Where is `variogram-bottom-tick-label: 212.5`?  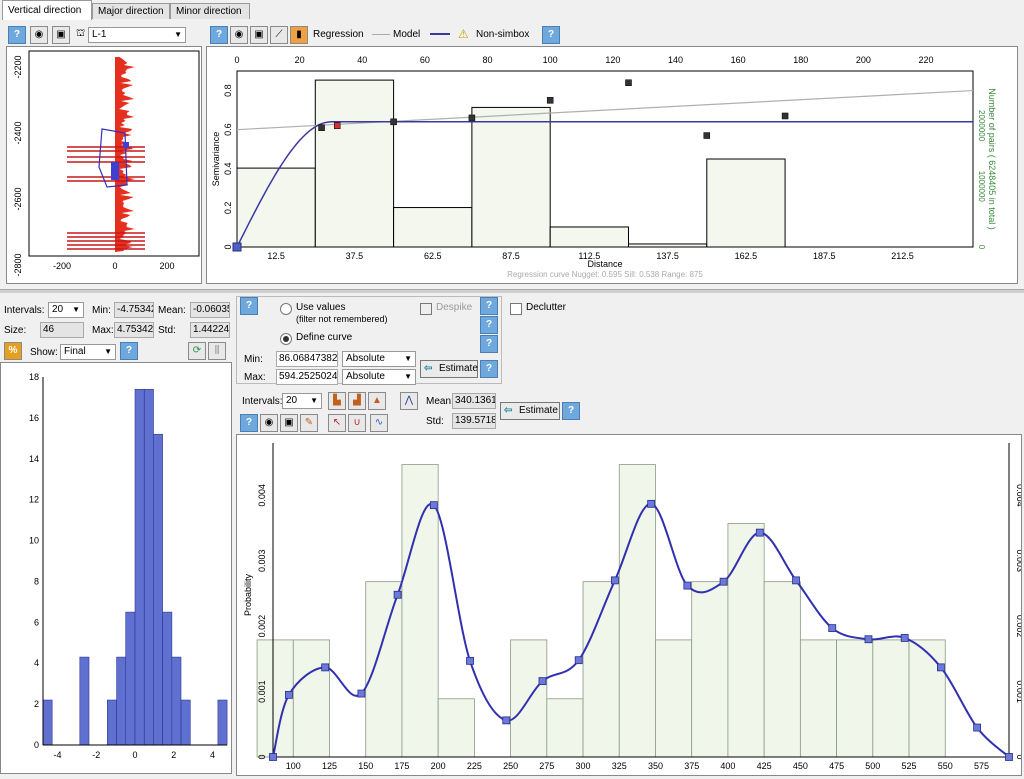 variogram-bottom-tick-label: 212.5 is located at coordinates (902, 256).